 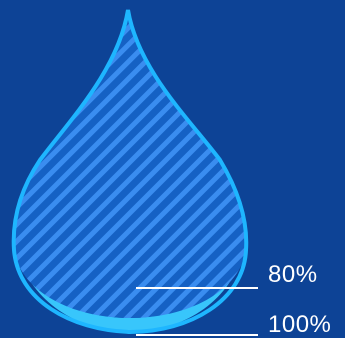 What do you see at coordinates (300, 324) in the screenshot?
I see `level-label-100: 100%` at bounding box center [300, 324].